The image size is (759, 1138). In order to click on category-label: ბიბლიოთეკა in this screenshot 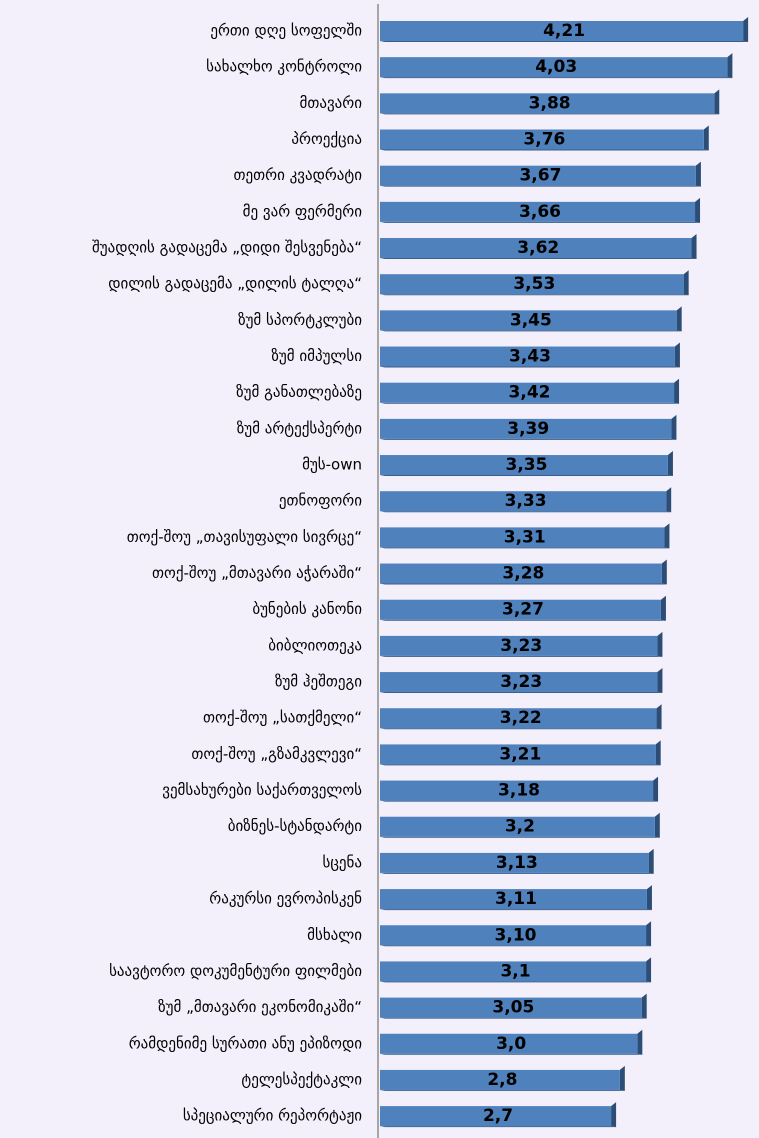, I will do `click(315, 645)`.